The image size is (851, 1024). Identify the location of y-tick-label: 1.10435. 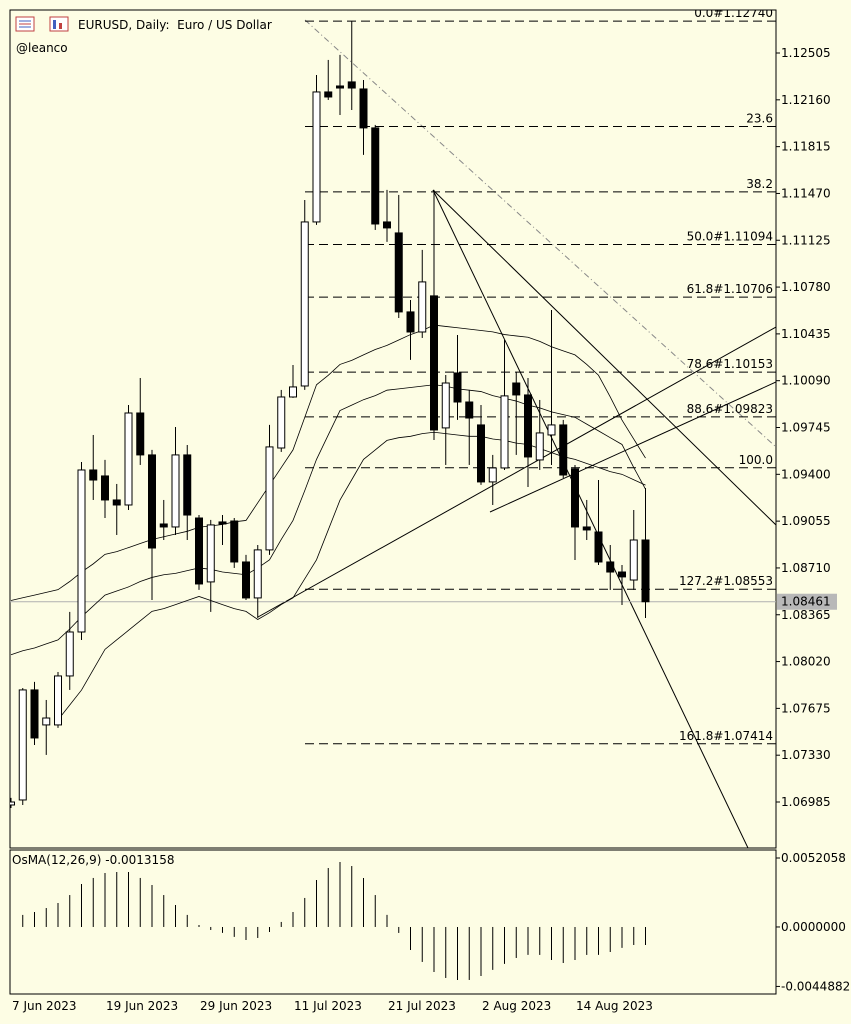
(806, 334).